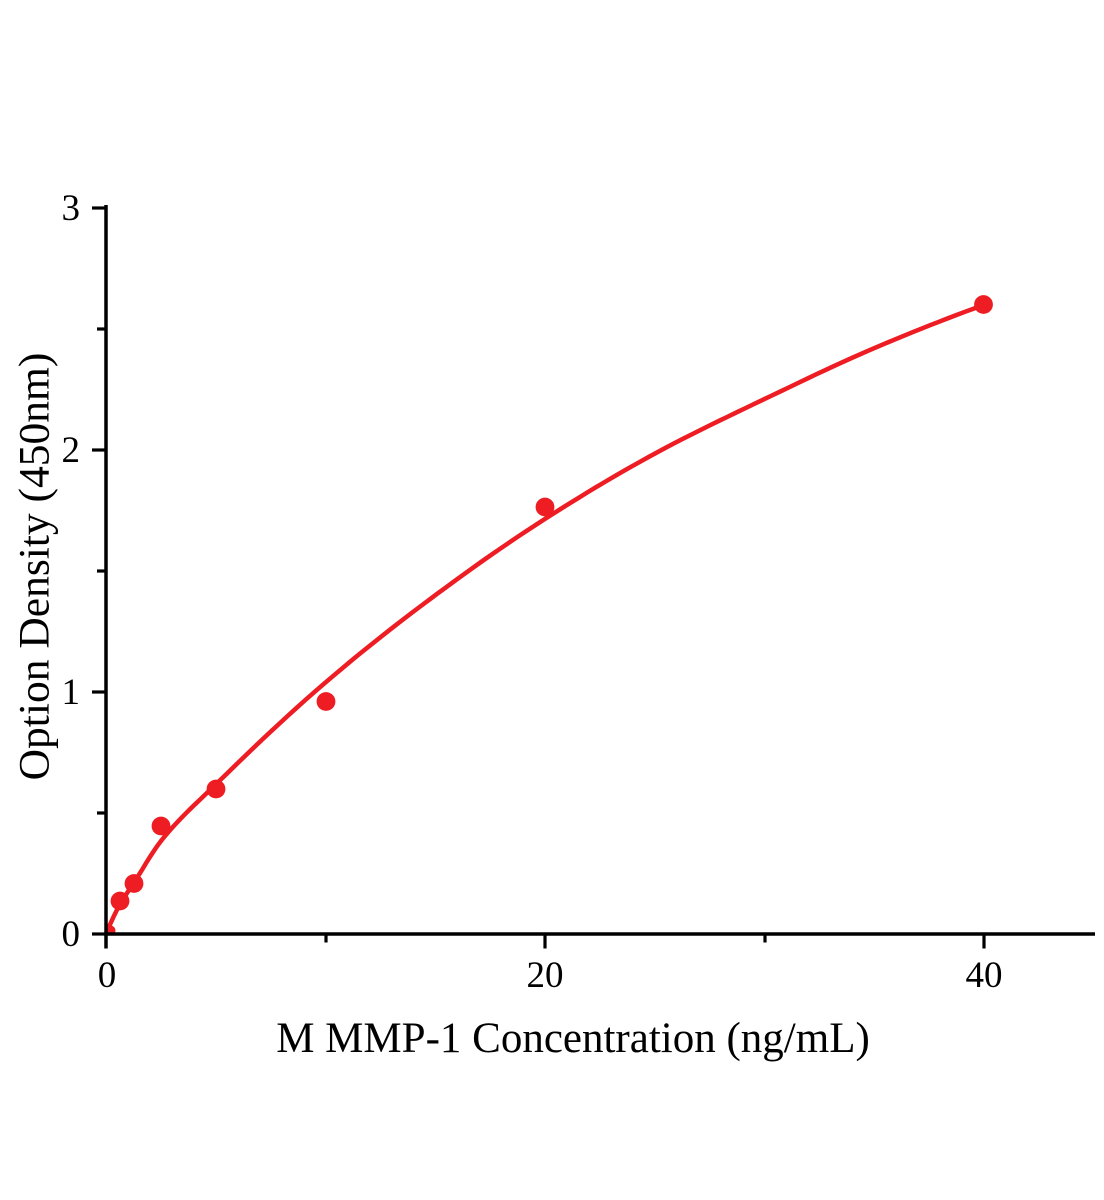  I want to click on svg-text: 3, so click(71, 208).